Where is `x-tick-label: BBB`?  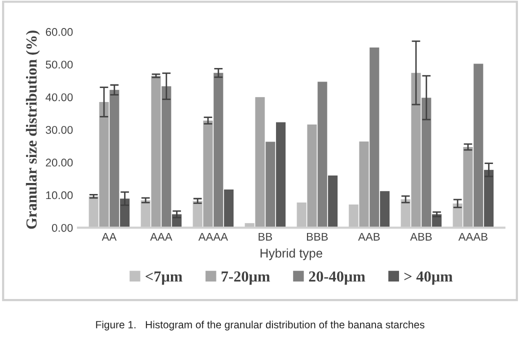
x-tick-label: BBB is located at coordinates (317, 236).